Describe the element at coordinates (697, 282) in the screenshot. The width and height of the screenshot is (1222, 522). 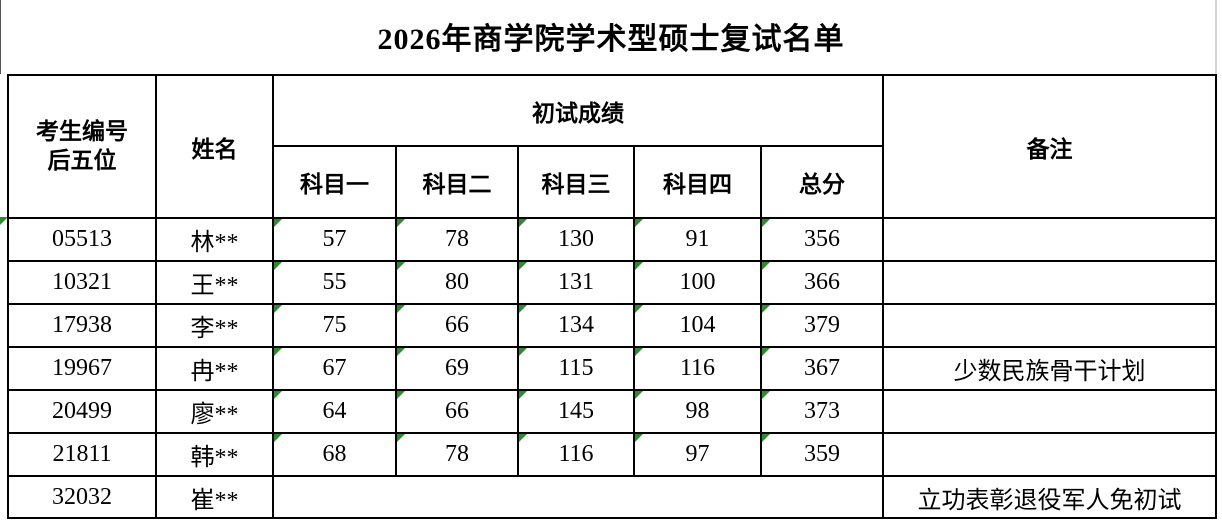
I see `cell-subject4-score: 100` at that location.